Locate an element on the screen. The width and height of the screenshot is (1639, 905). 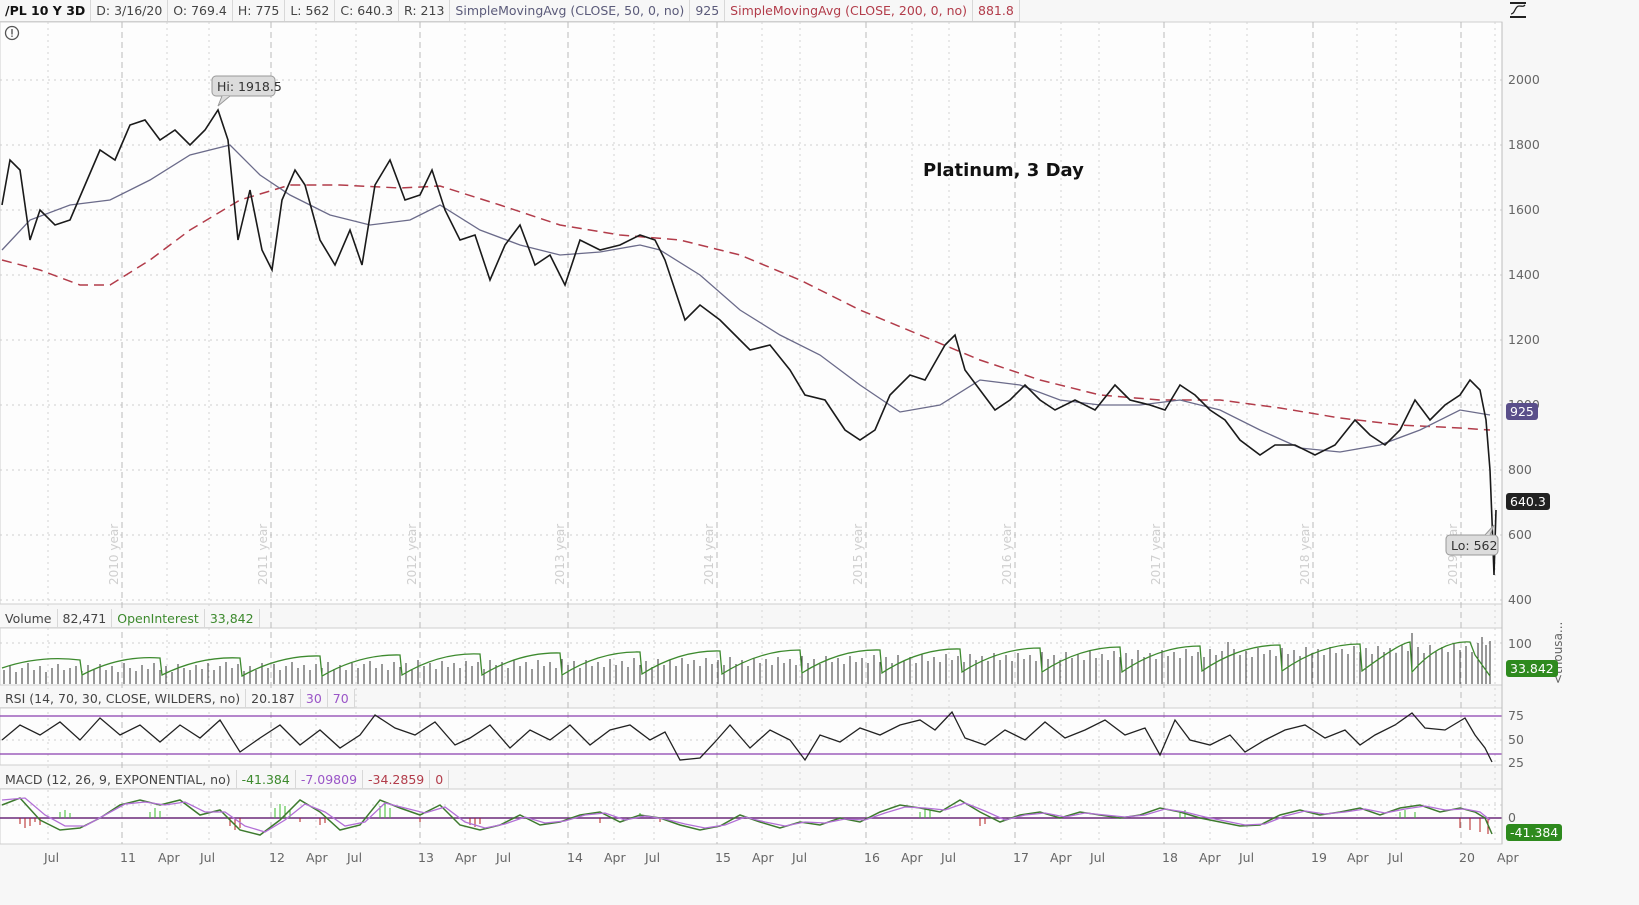
macd-study-label: MACD (12, 26, 9, EXPONENTIAL, no) is located at coordinates (118, 779).